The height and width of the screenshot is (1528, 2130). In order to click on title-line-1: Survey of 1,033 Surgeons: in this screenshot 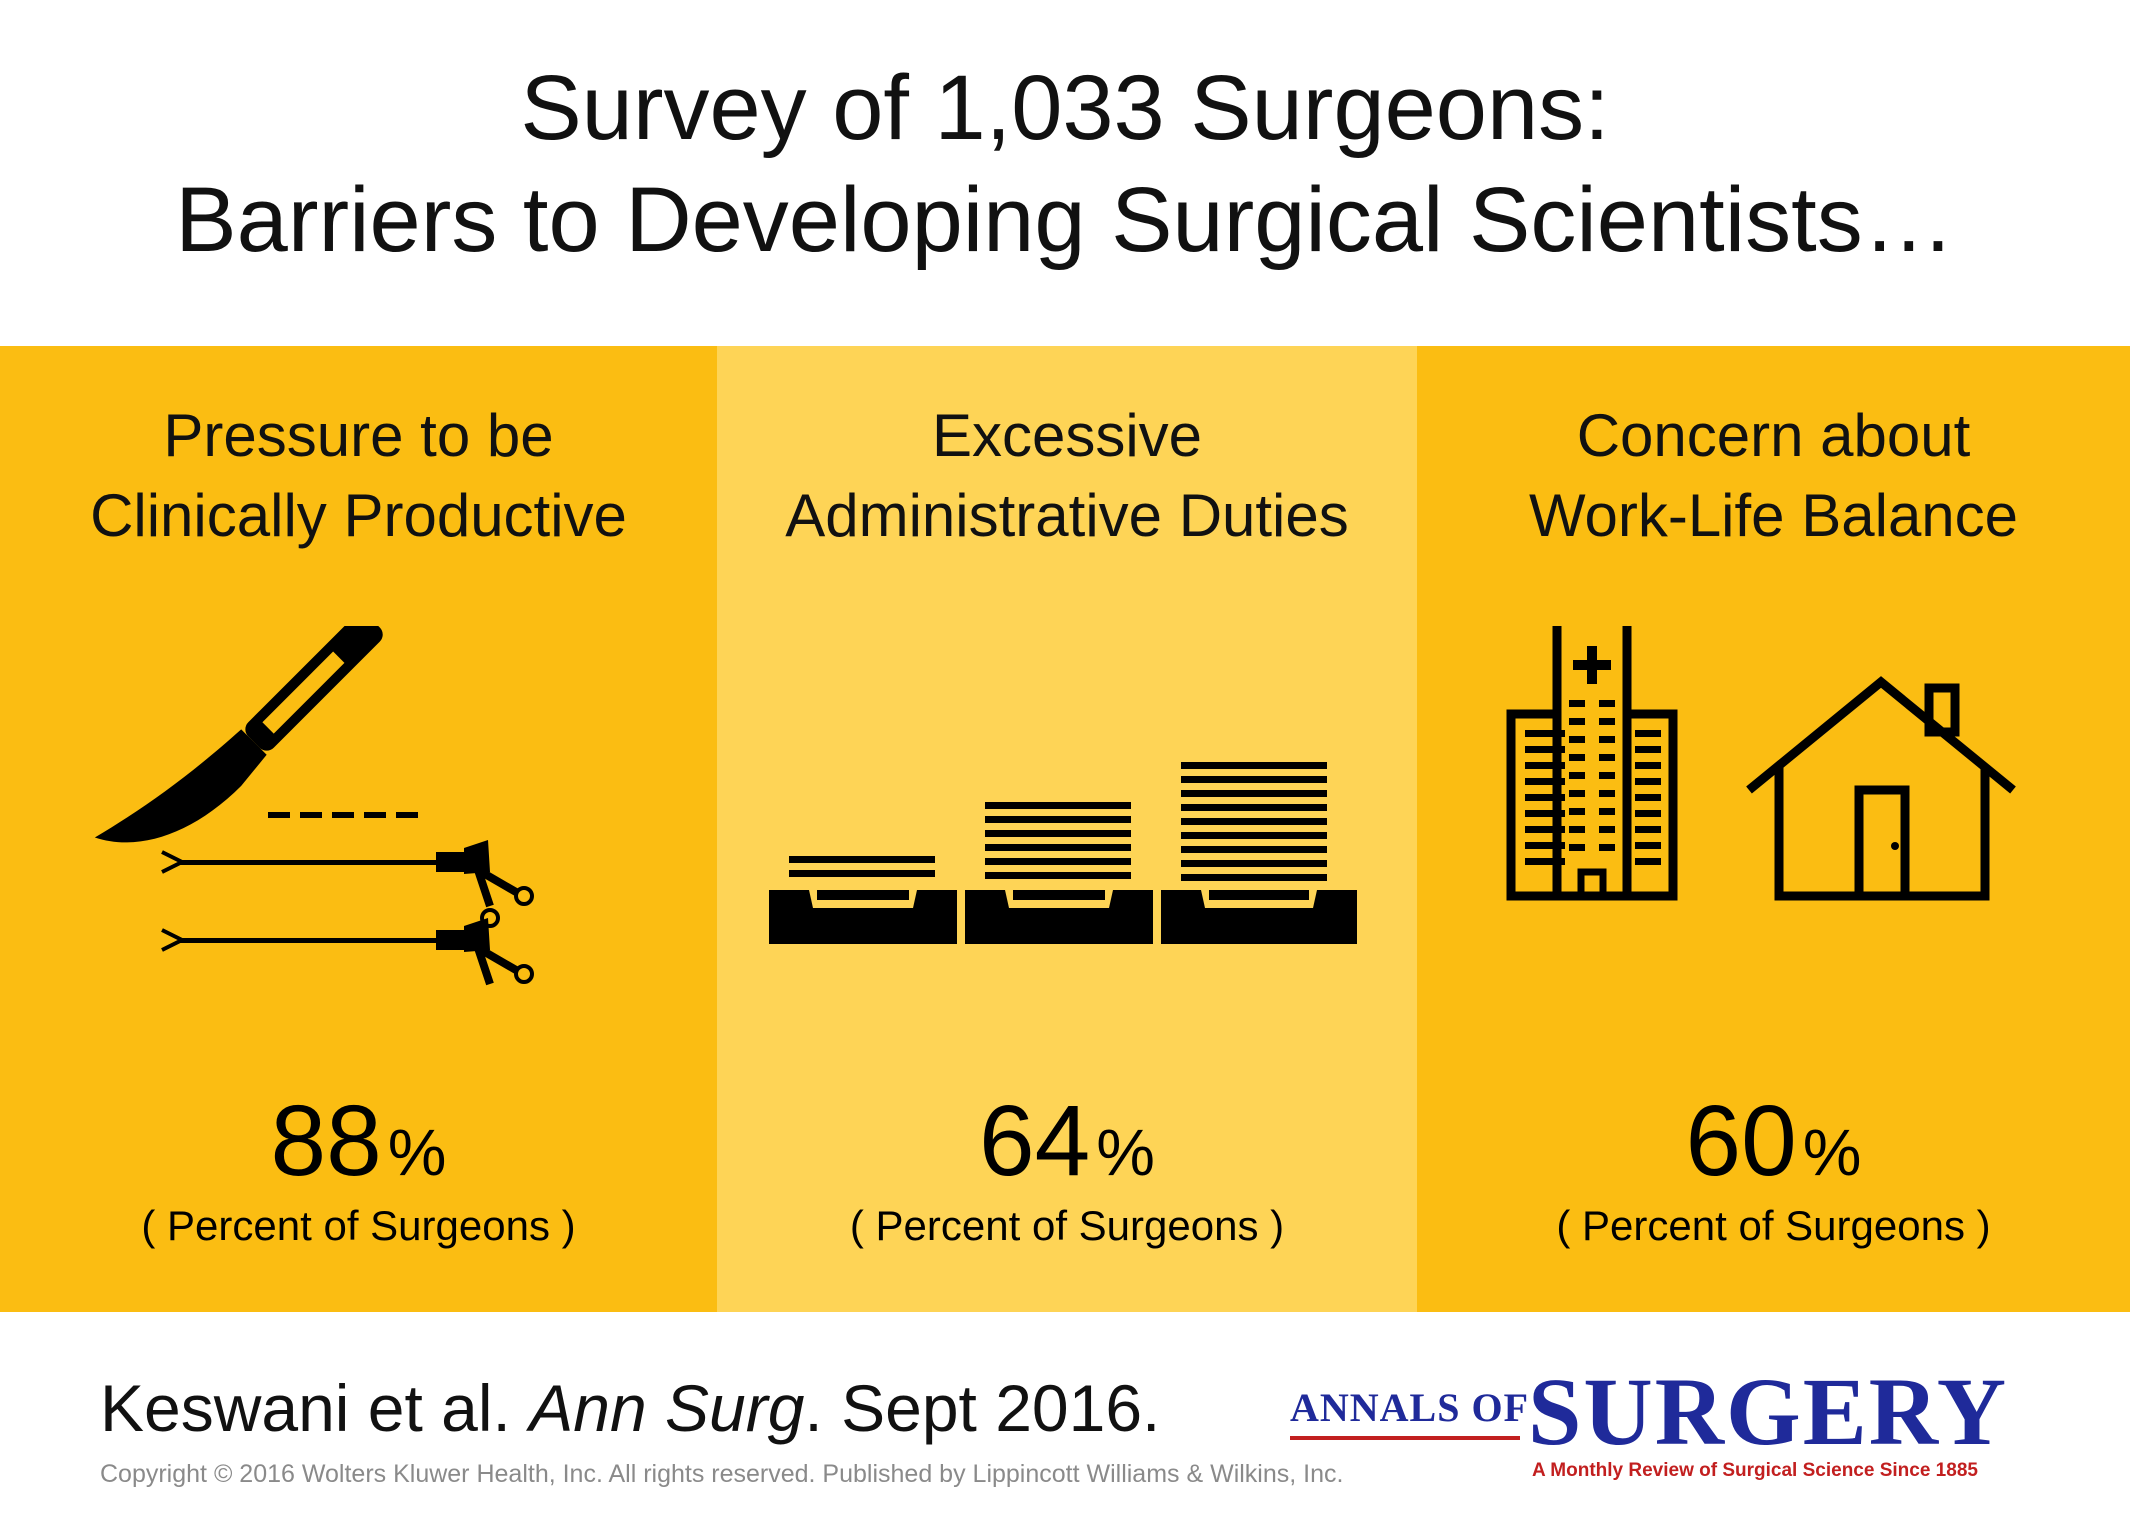, I will do `click(1065, 108)`.